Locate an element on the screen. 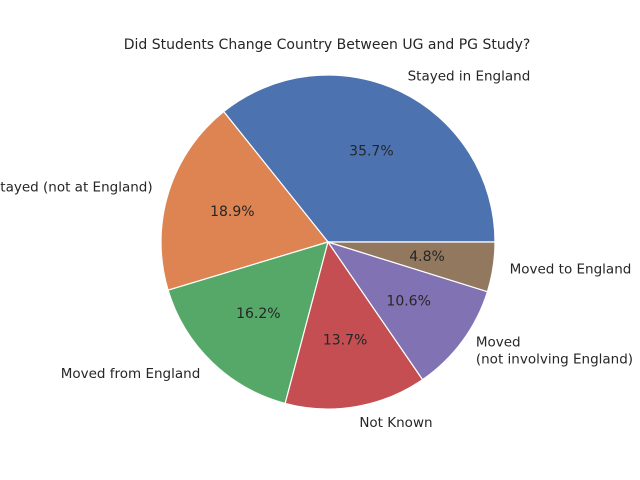 The height and width of the screenshot is (480, 640). slice-label-moved-to-england: Moved to England is located at coordinates (571, 270).